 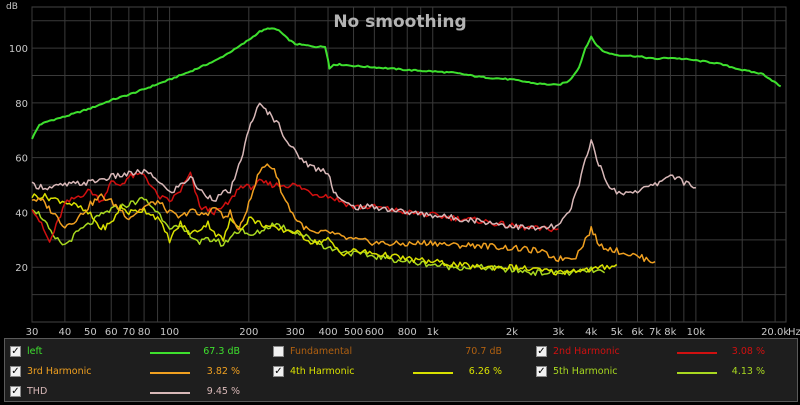 What do you see at coordinates (59, 371) in the screenshot?
I see `legend-label: 3rd Harmonic` at bounding box center [59, 371].